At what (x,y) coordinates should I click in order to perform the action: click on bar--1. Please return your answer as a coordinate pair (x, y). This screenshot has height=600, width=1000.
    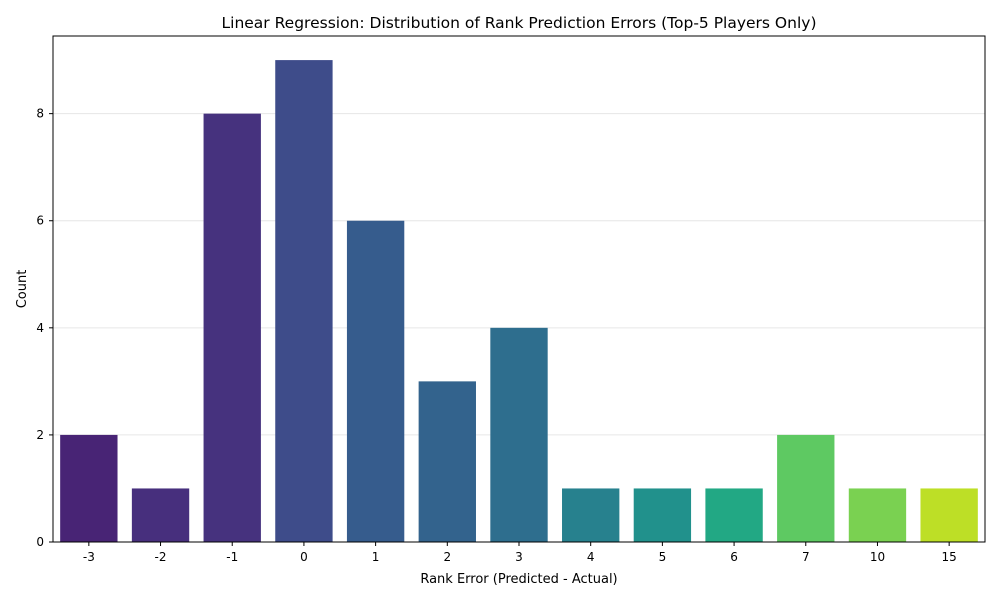
    Looking at the image, I should click on (232, 328).